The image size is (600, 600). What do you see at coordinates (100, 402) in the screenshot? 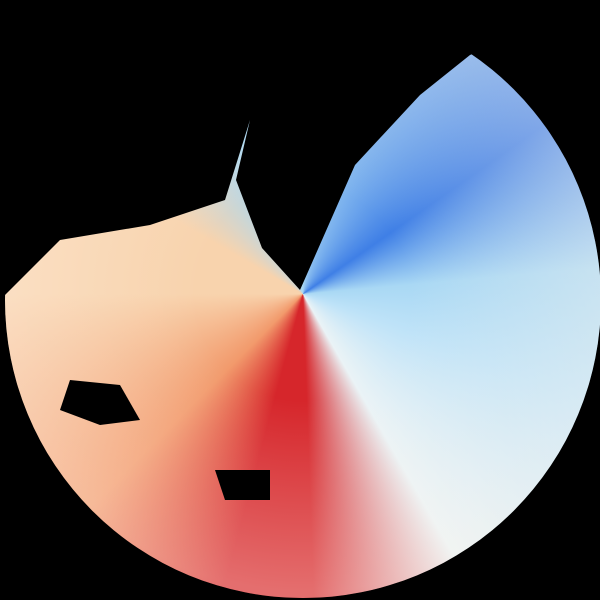
I see `no-data-patch-west` at bounding box center [100, 402].